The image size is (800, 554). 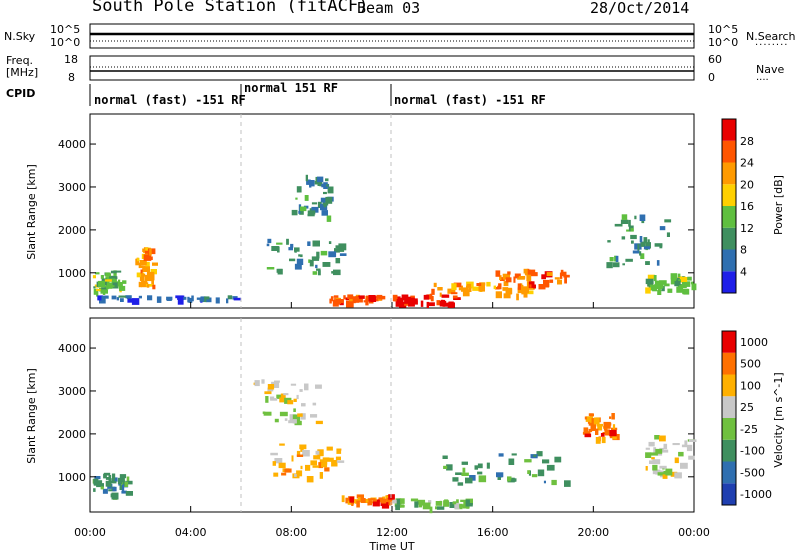 I want to click on power-colorbar-tick-5: 24, so click(x=747, y=163).